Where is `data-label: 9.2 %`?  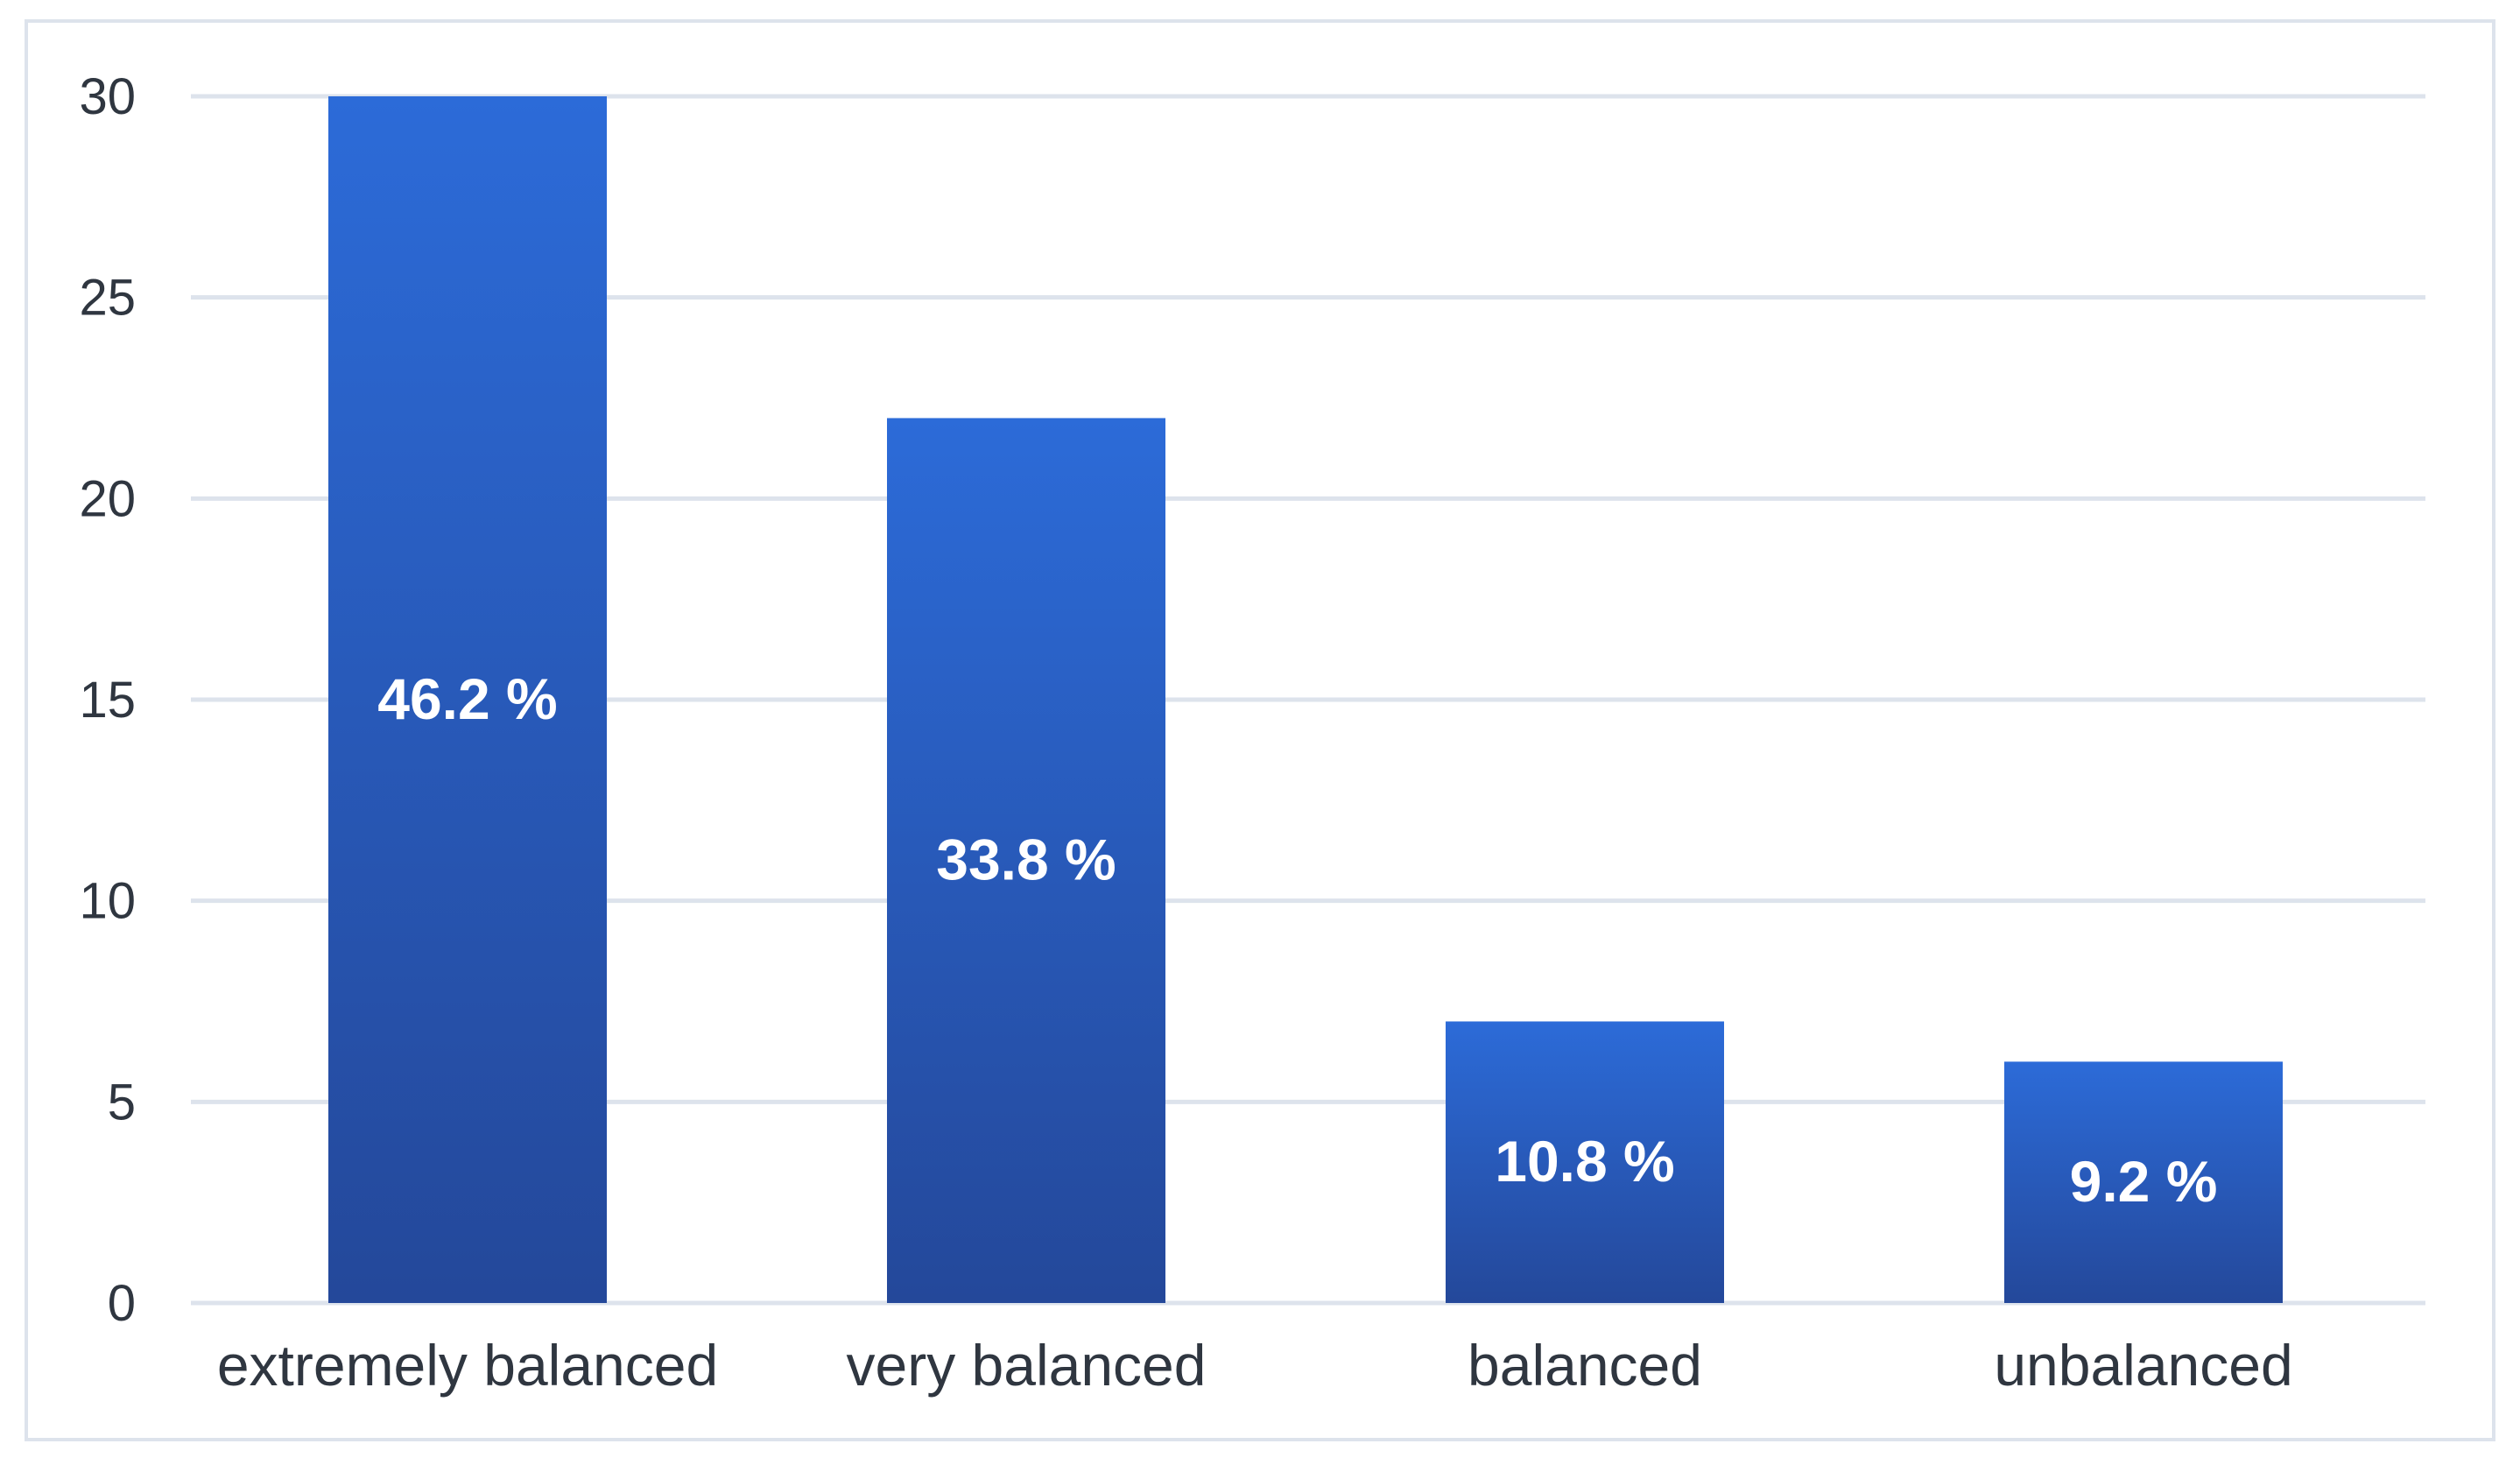 data-label: 9.2 % is located at coordinates (2144, 1181).